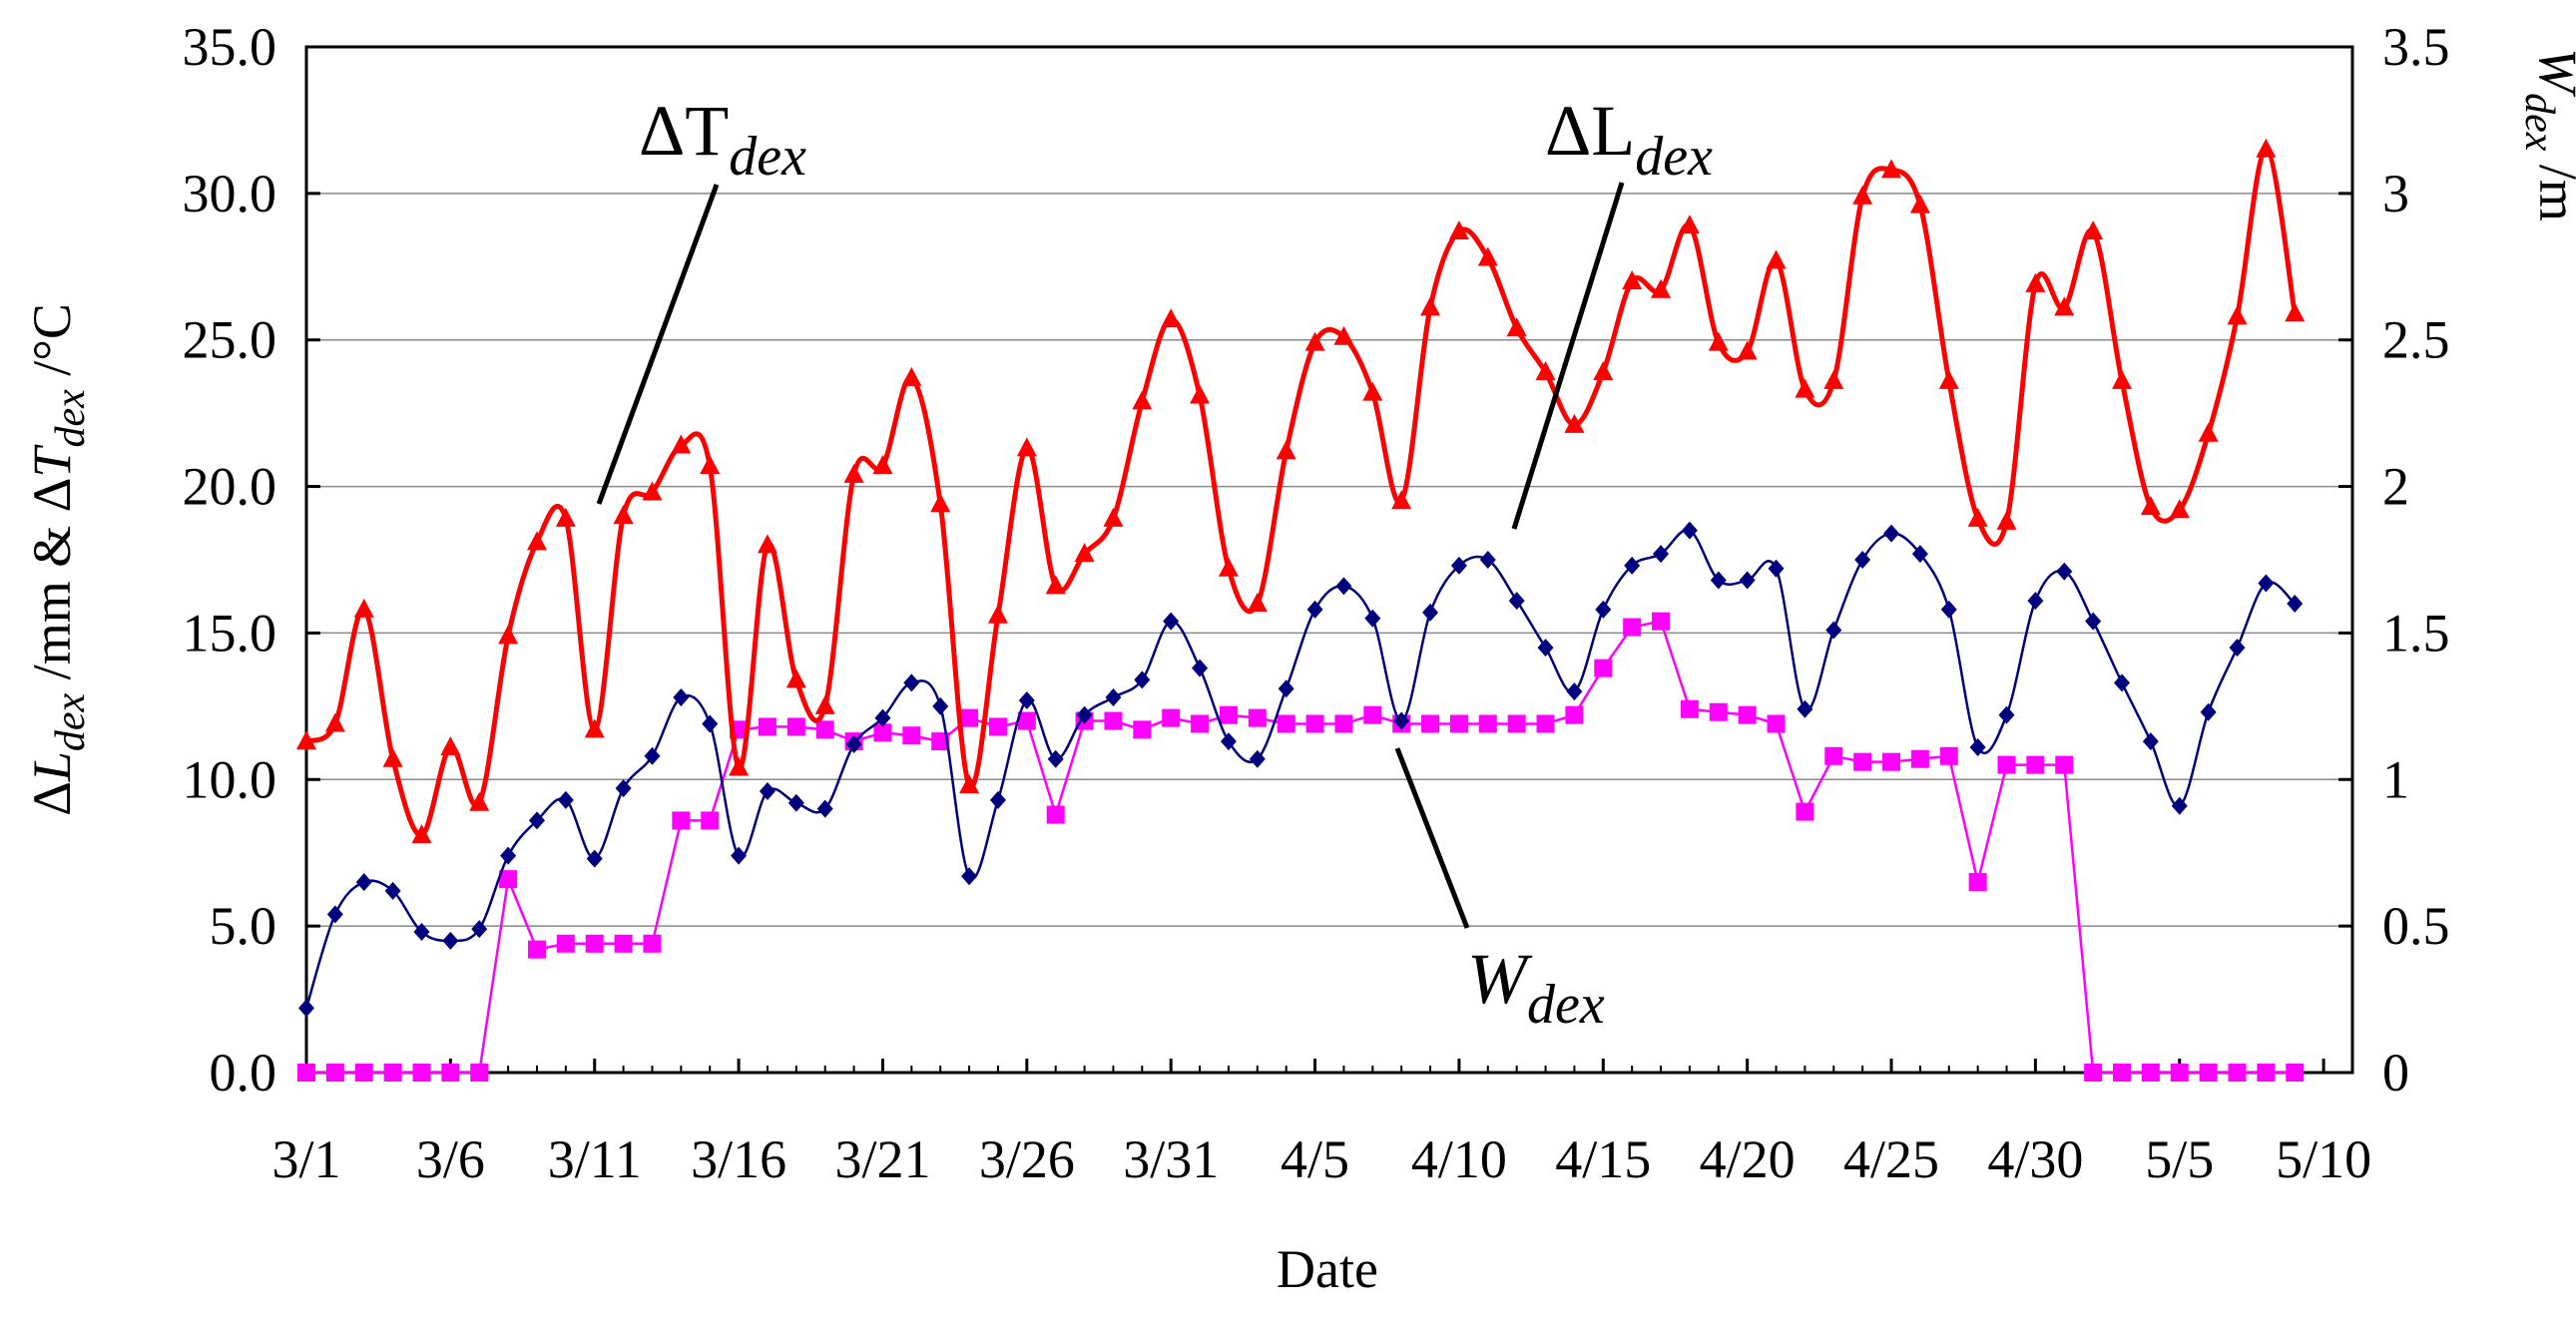  What do you see at coordinates (244, 1072) in the screenshot?
I see `y-left-tick-label: 0.0` at bounding box center [244, 1072].